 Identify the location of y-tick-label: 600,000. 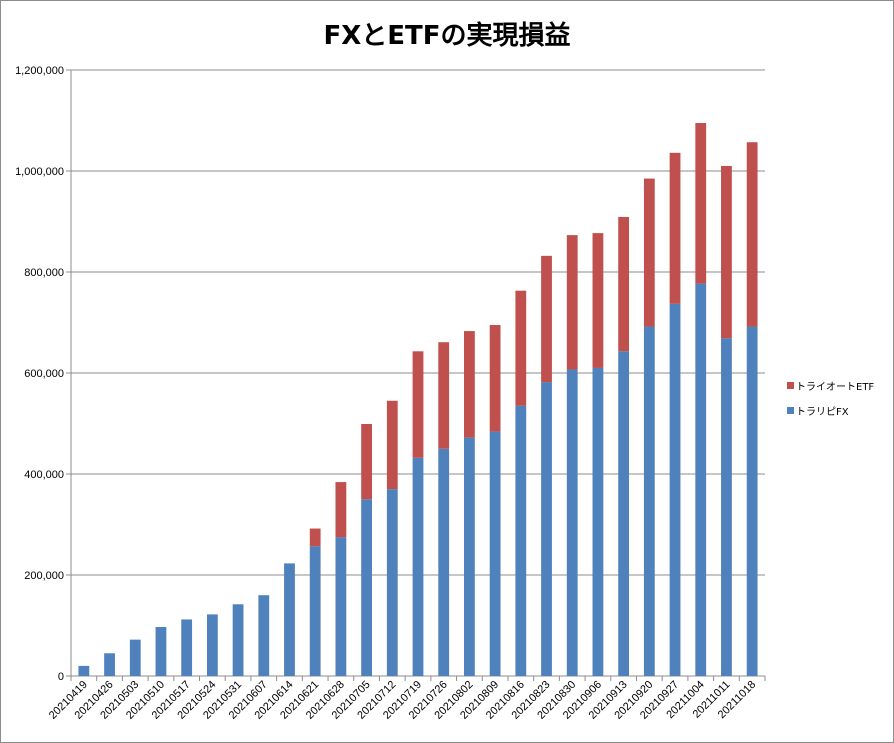
(44, 374).